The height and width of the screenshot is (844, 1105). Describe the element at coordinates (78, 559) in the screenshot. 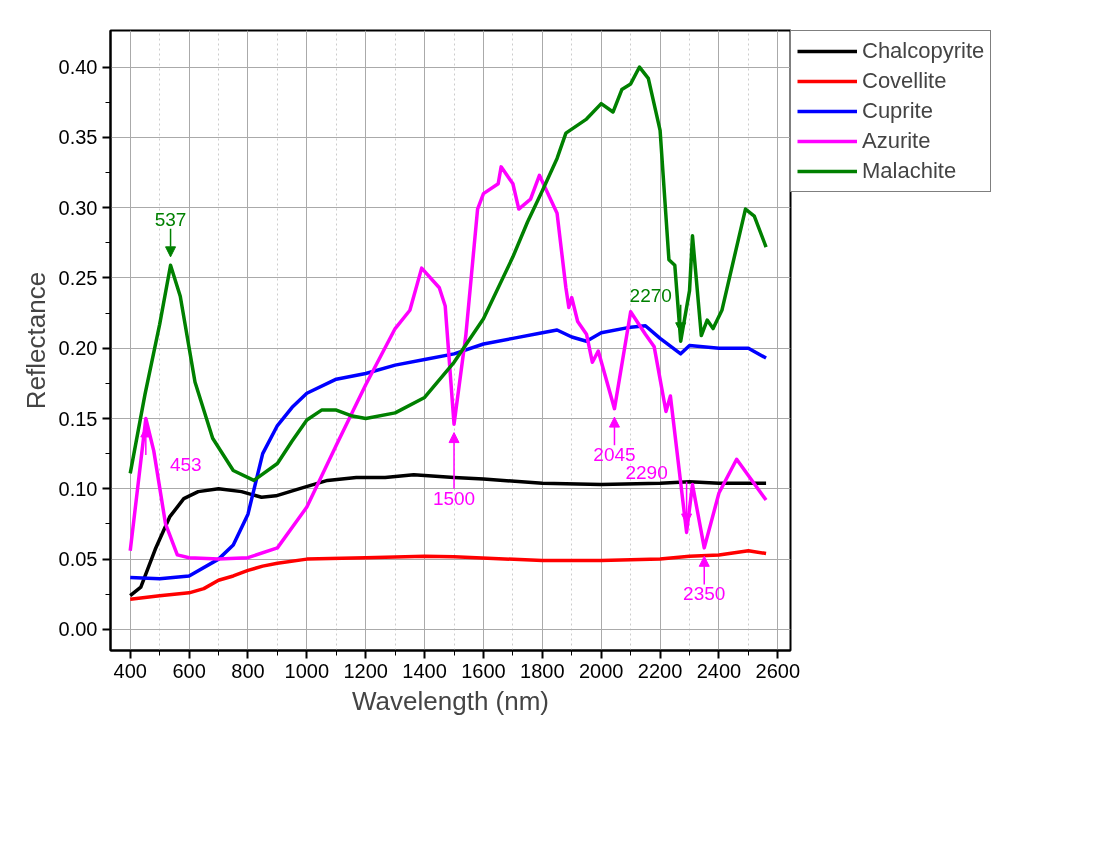

I see `y-tick-label: 0.05` at that location.